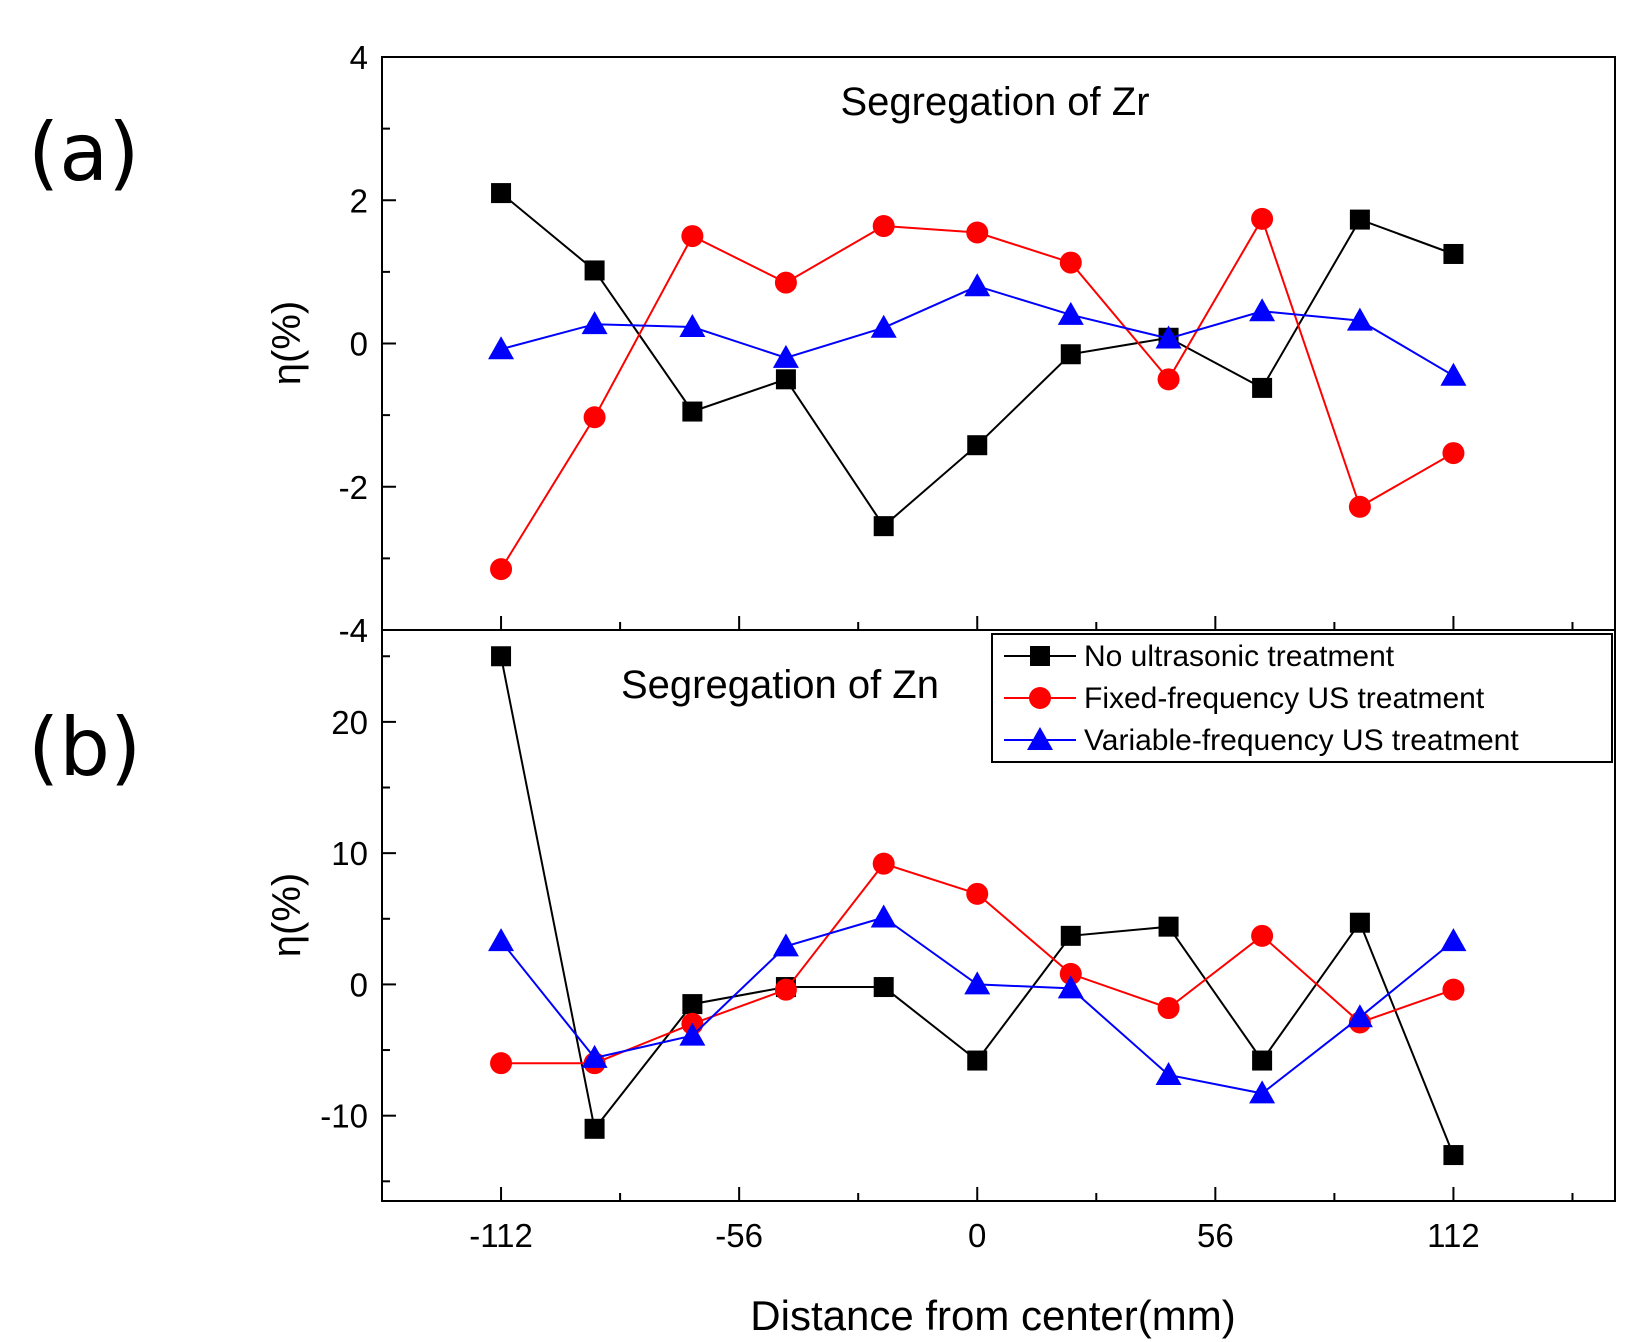  I want to click on x-tick-label: -56, so click(739, 1235).